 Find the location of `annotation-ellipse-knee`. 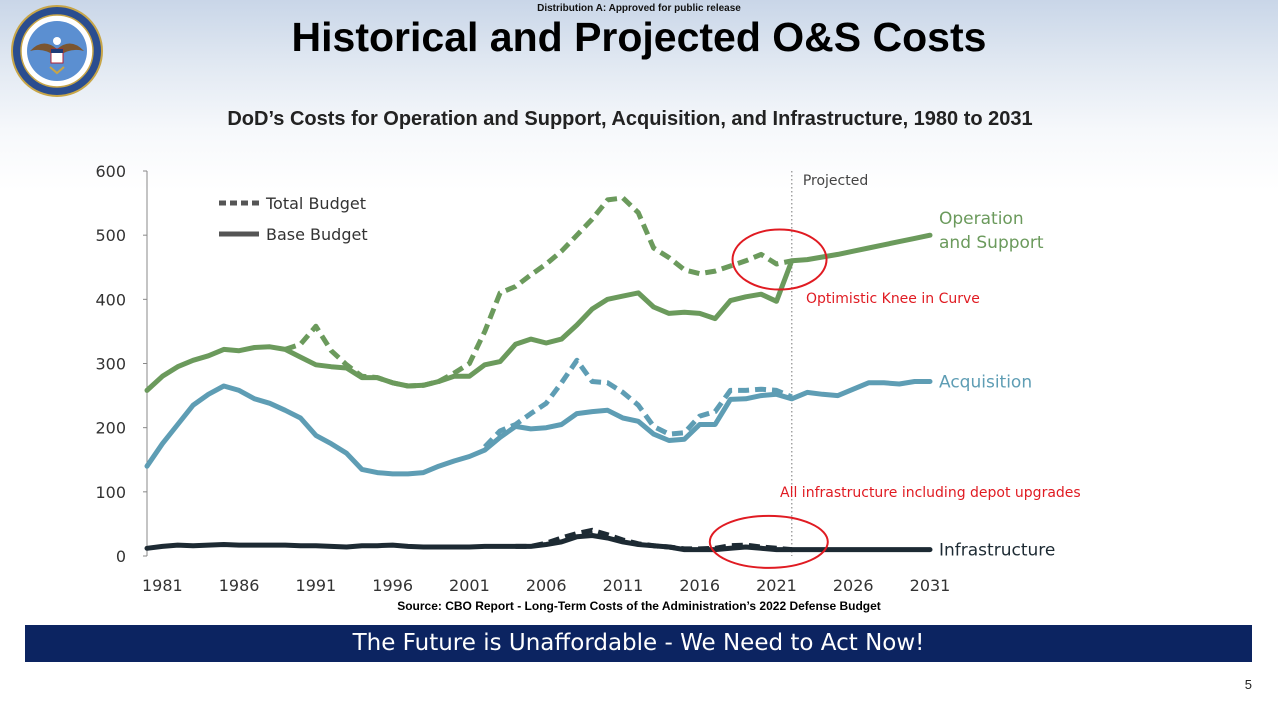

annotation-ellipse-knee is located at coordinates (779, 259).